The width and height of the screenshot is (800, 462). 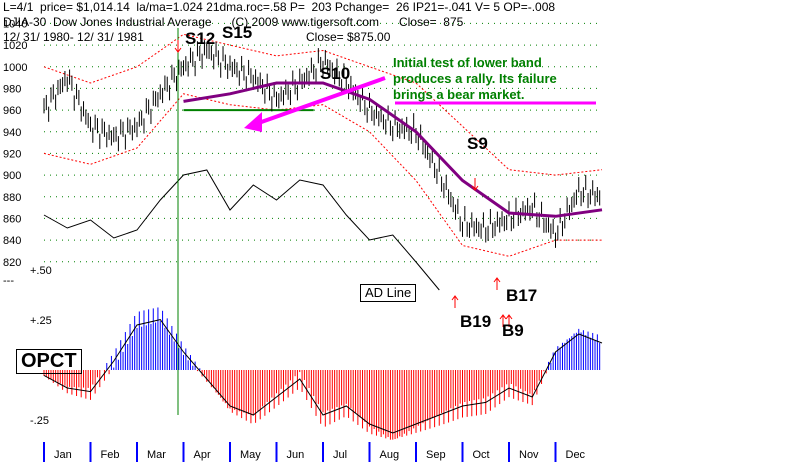 I want to click on y-tick-label: 820, so click(x=12, y=263).